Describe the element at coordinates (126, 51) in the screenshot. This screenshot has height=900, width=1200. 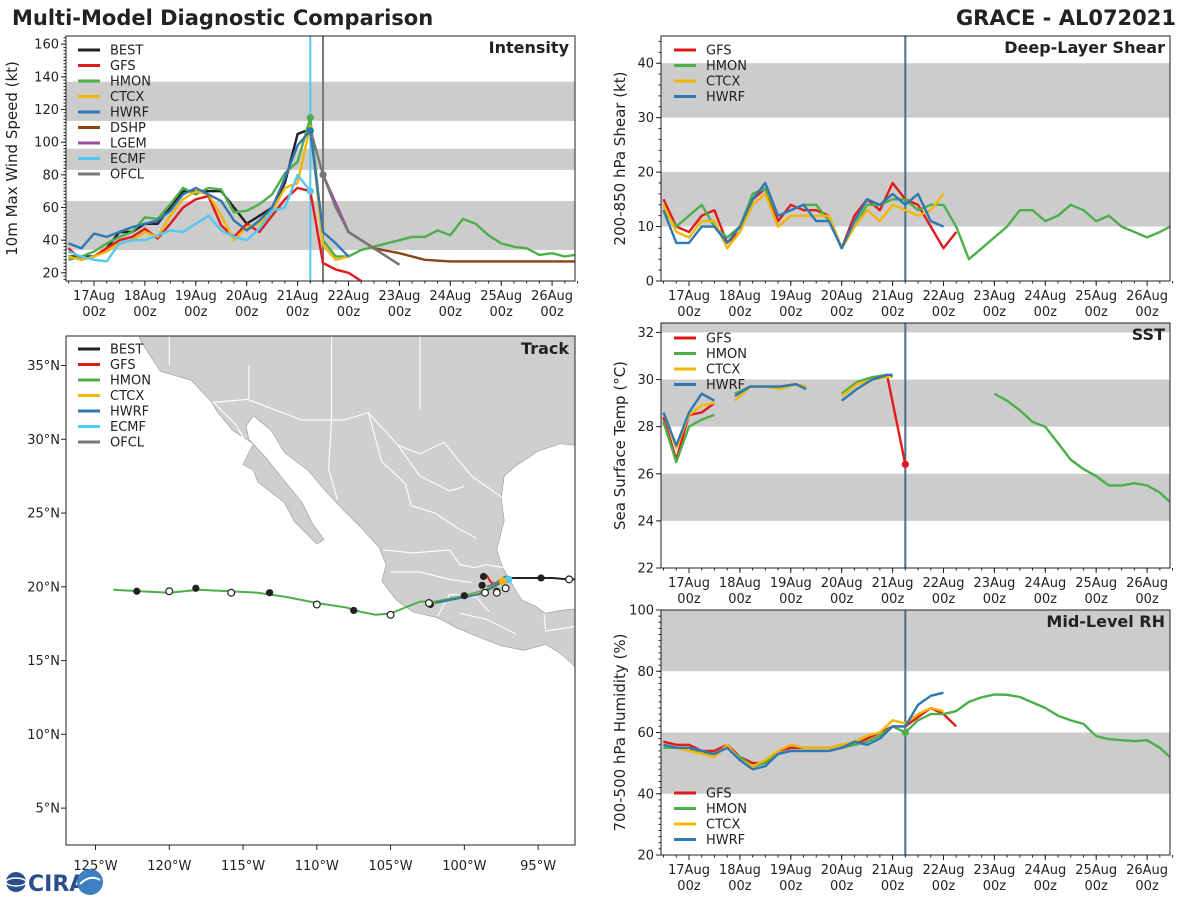
I see `legend-label: BEST` at that location.